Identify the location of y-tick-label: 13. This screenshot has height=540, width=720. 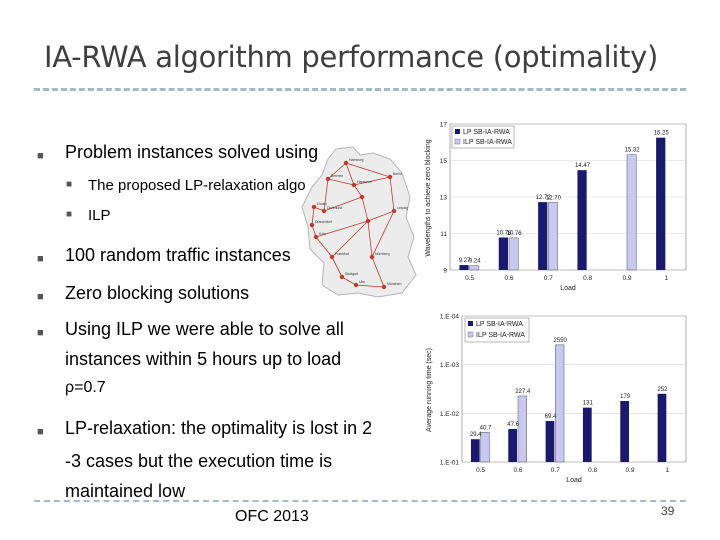
(444, 198).